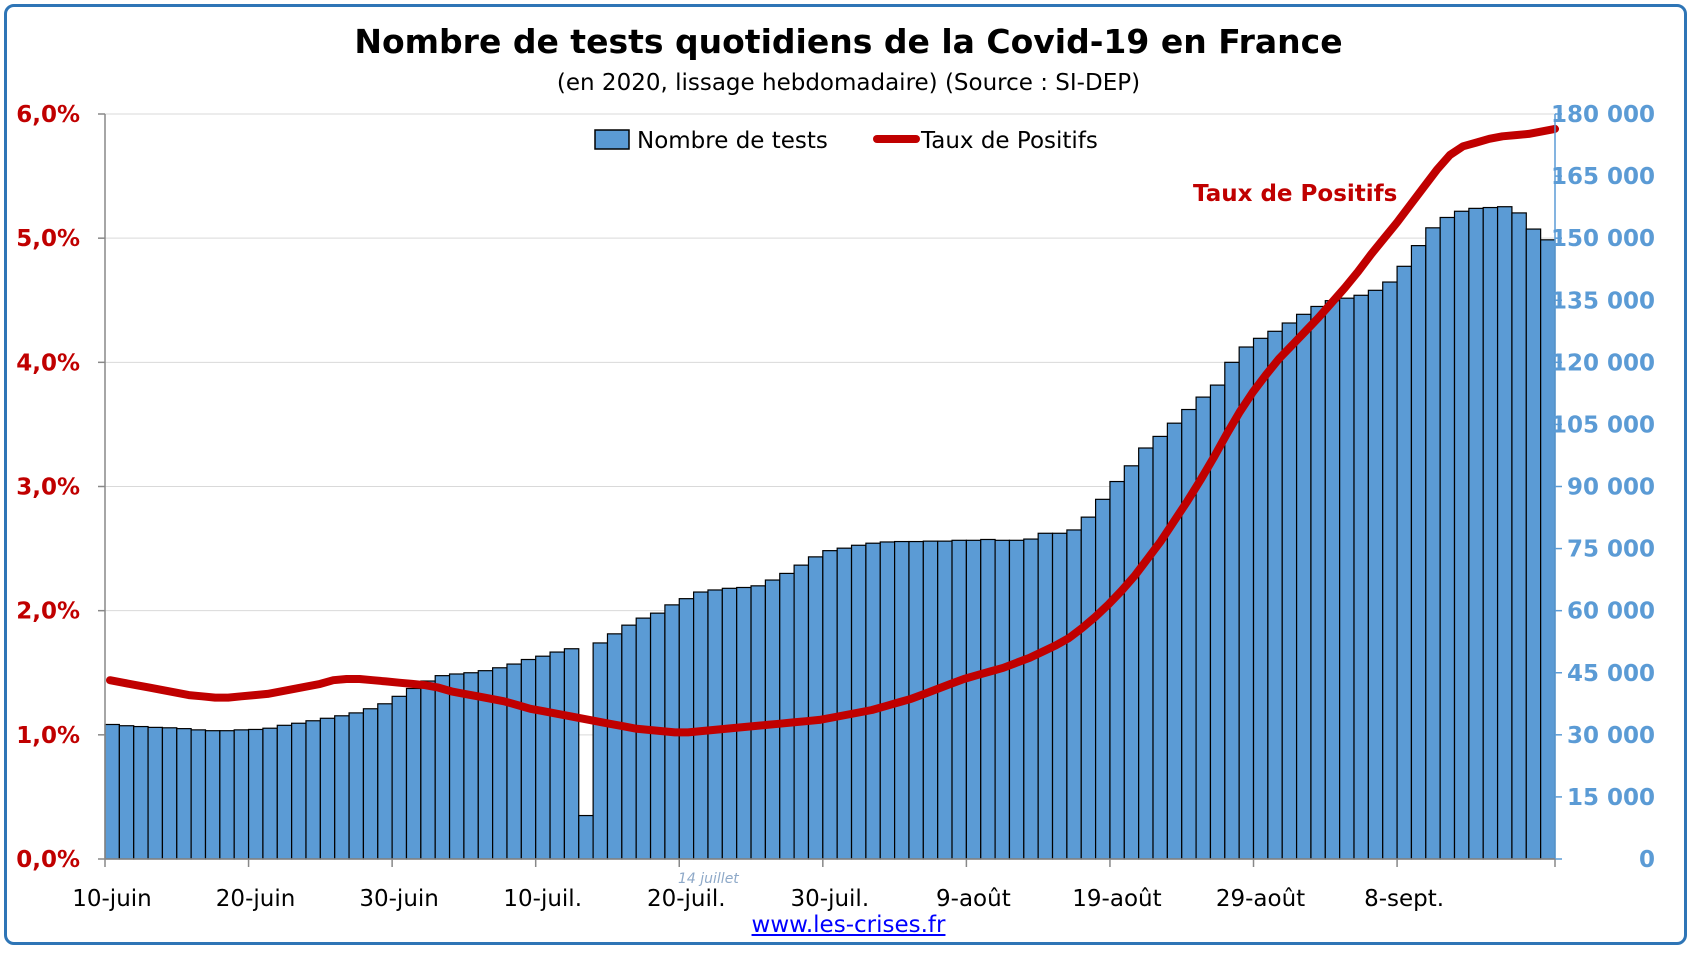 This screenshot has width=1697, height=955. What do you see at coordinates (1611, 488) in the screenshot?
I see `right-tick-label: 90 000` at bounding box center [1611, 488].